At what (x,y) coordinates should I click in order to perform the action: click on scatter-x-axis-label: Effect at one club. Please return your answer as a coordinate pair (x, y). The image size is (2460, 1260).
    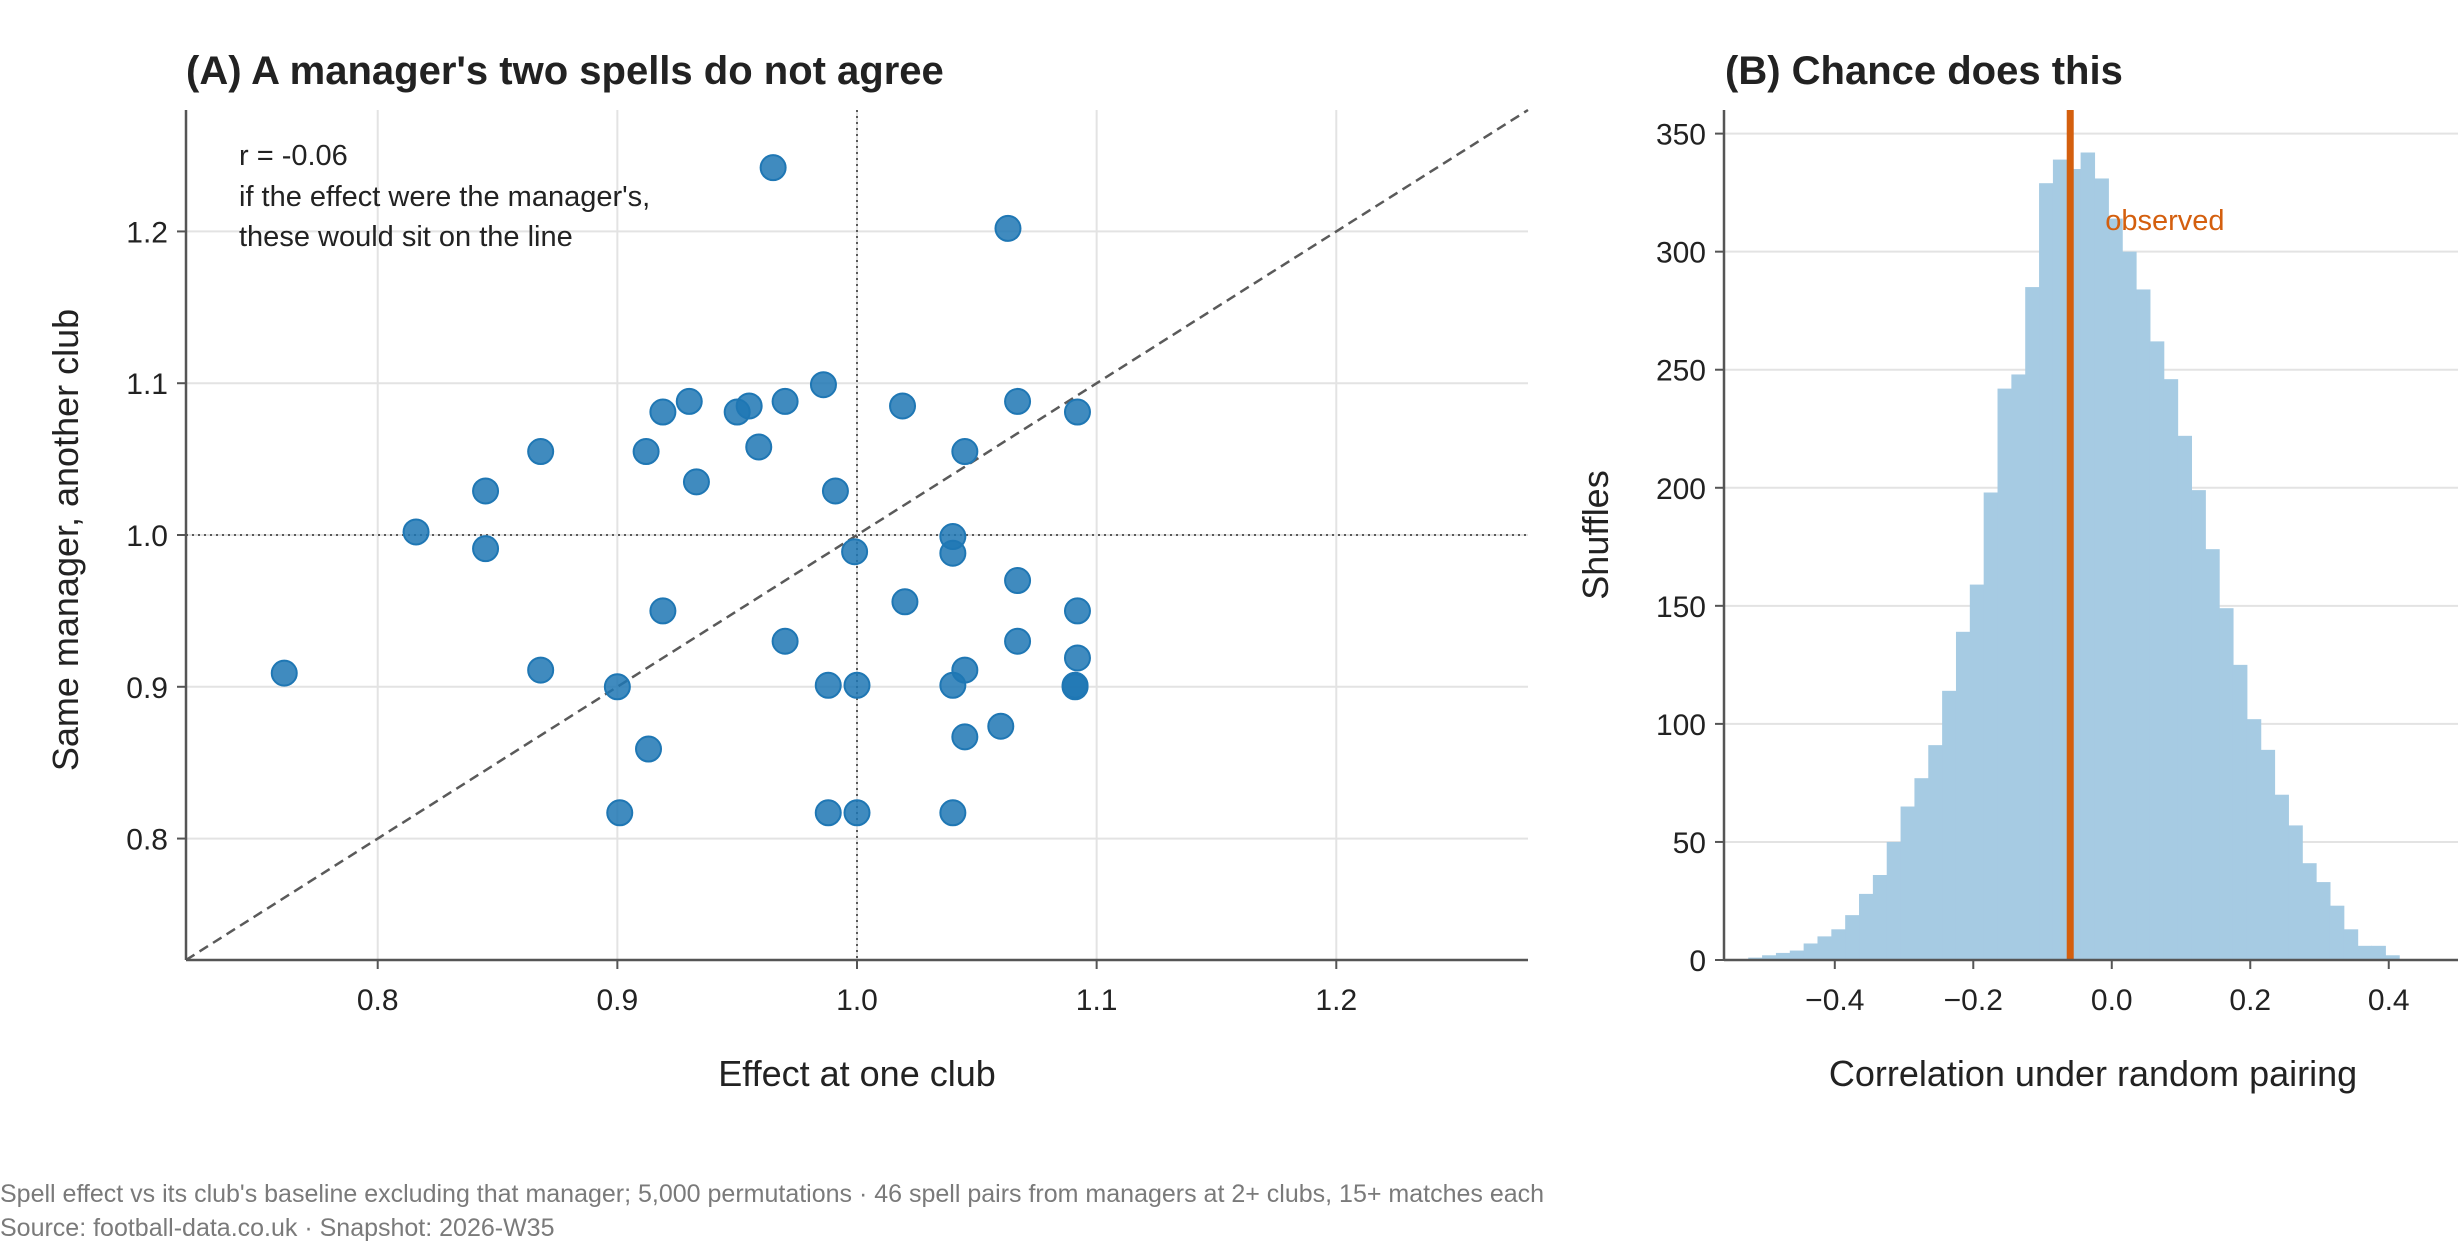
    Looking at the image, I should click on (857, 1073).